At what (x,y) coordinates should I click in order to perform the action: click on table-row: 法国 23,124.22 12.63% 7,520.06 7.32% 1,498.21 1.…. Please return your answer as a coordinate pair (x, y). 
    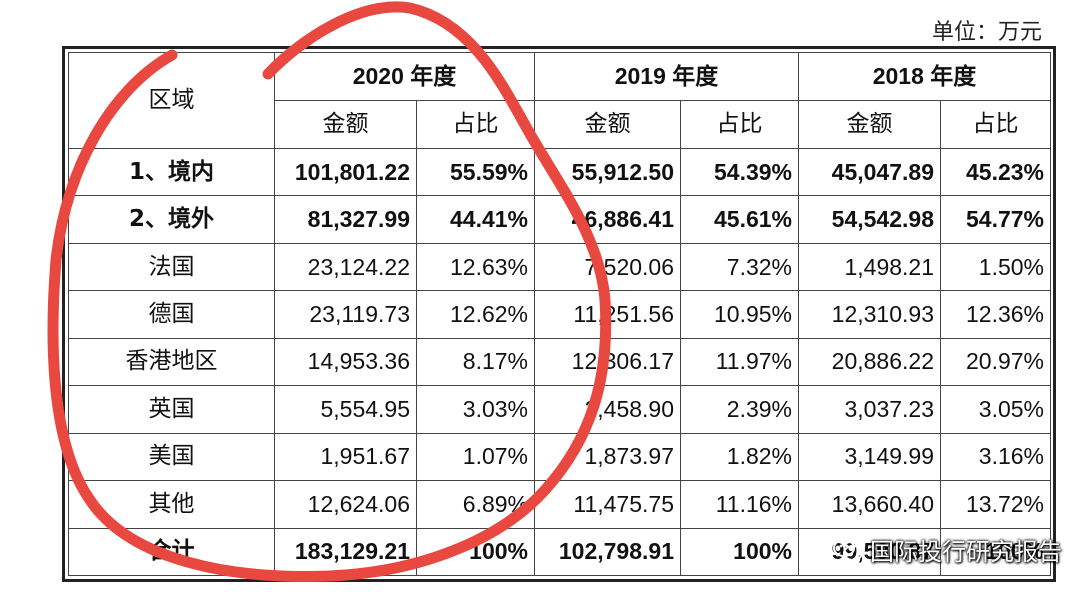
    Looking at the image, I should click on (559, 267).